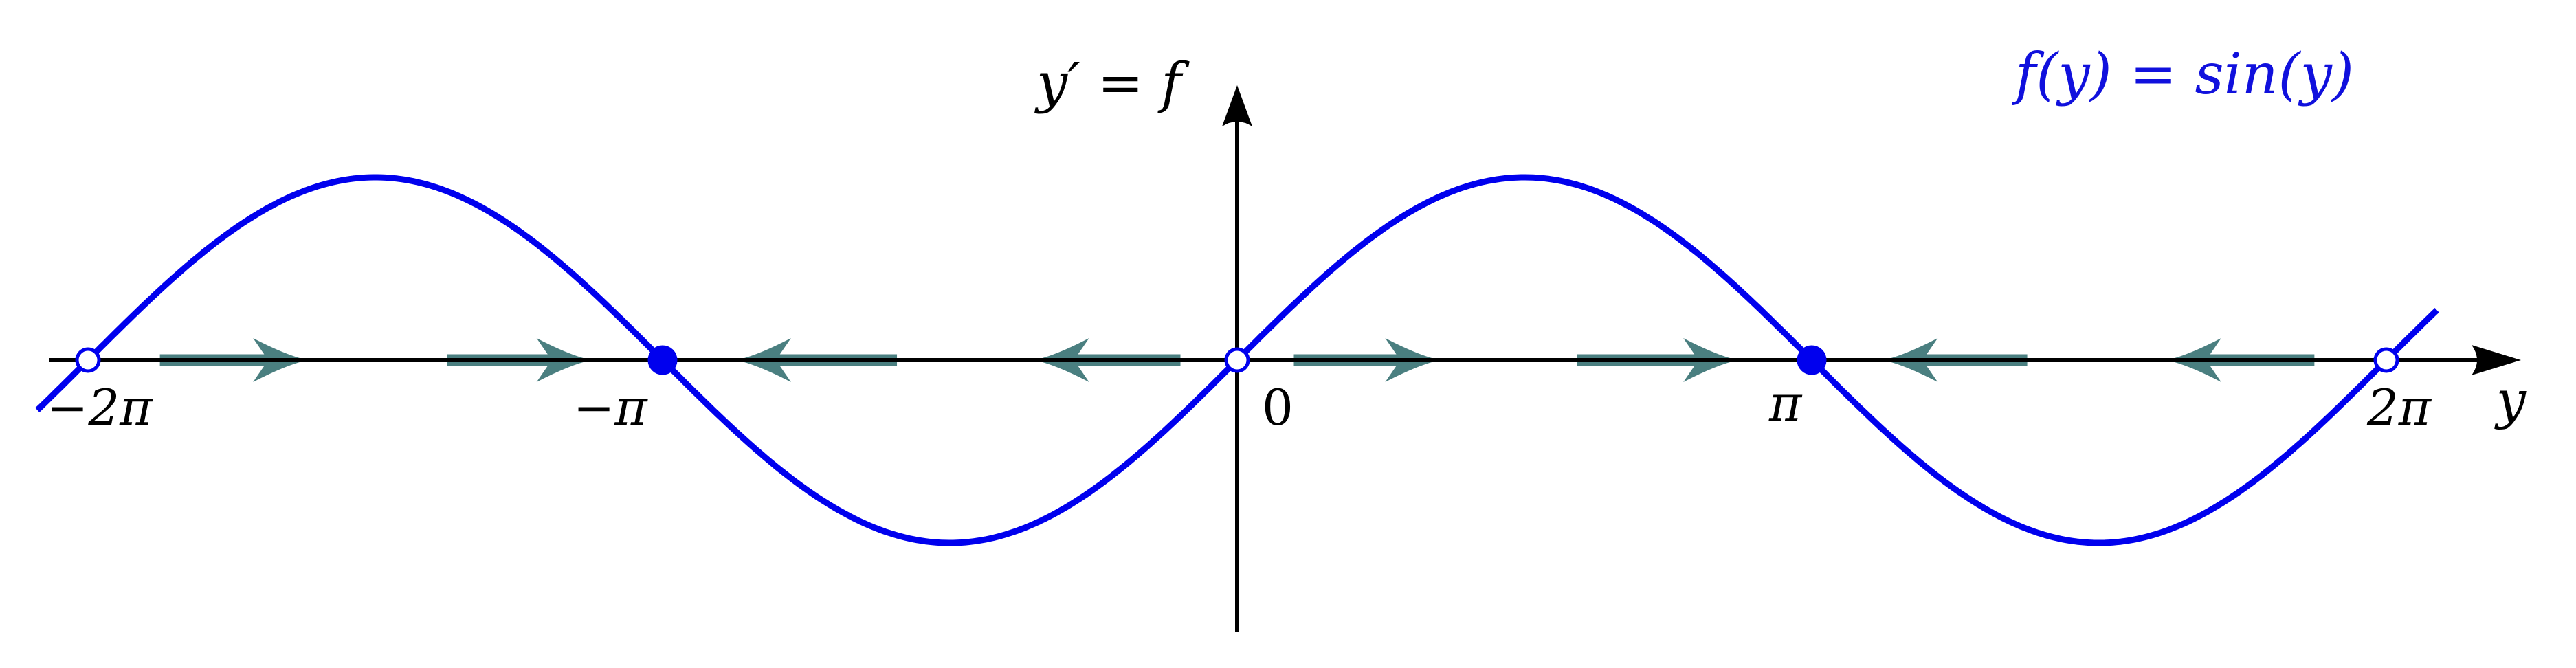 This screenshot has height=668, width=2576. I want to click on chart-title: f(y) = sin(y), so click(2182, 74).